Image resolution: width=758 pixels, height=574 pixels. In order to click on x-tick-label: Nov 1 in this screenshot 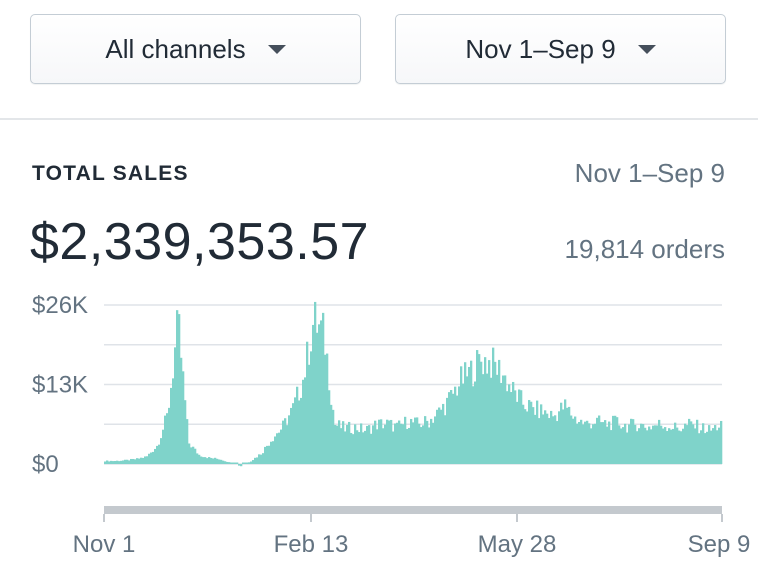, I will do `click(104, 544)`.